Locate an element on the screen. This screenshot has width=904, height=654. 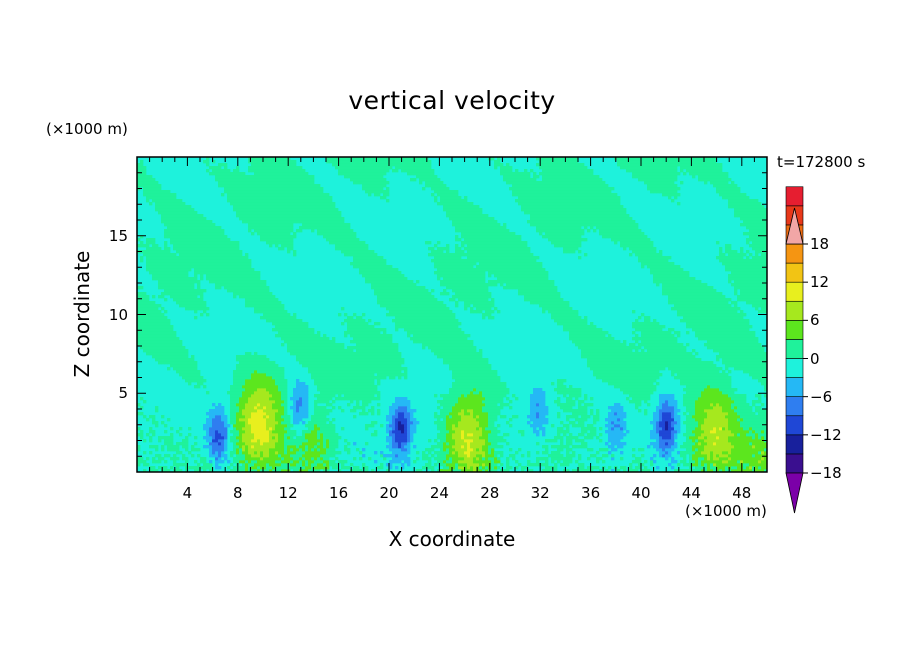
colorbar-max-arrow is located at coordinates (794, 226).